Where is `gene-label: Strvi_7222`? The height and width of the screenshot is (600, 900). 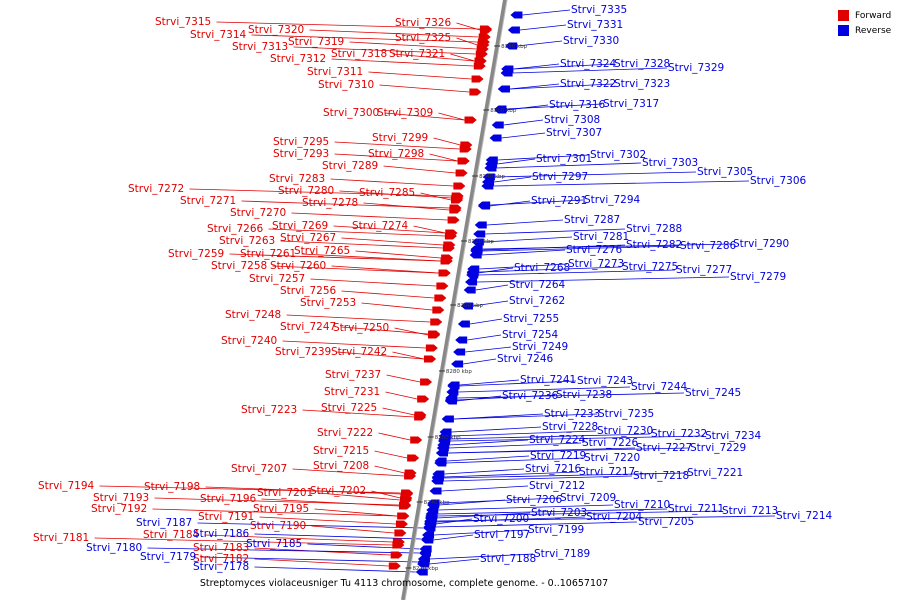
gene-label: Strvi_7222 is located at coordinates (345, 433).